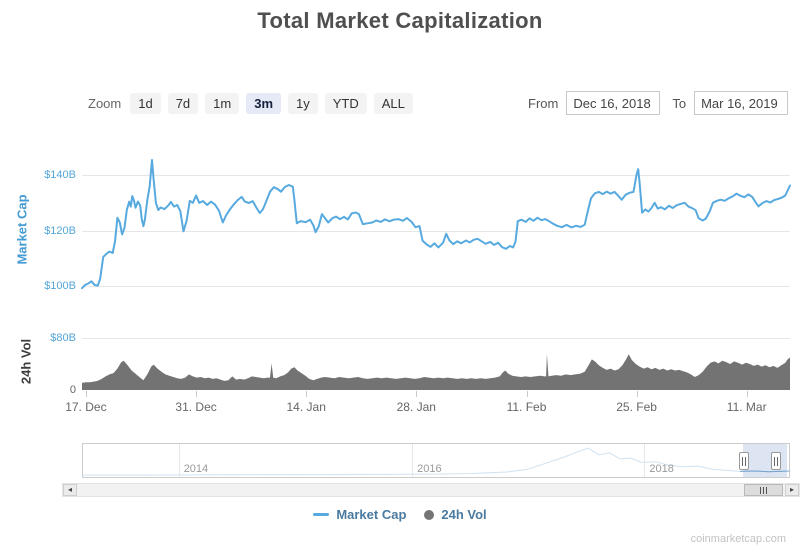 The height and width of the screenshot is (550, 800). I want to click on range-selector: Zoom 1d 7d 1m 3m 1y YTD ALL, so click(254, 103).